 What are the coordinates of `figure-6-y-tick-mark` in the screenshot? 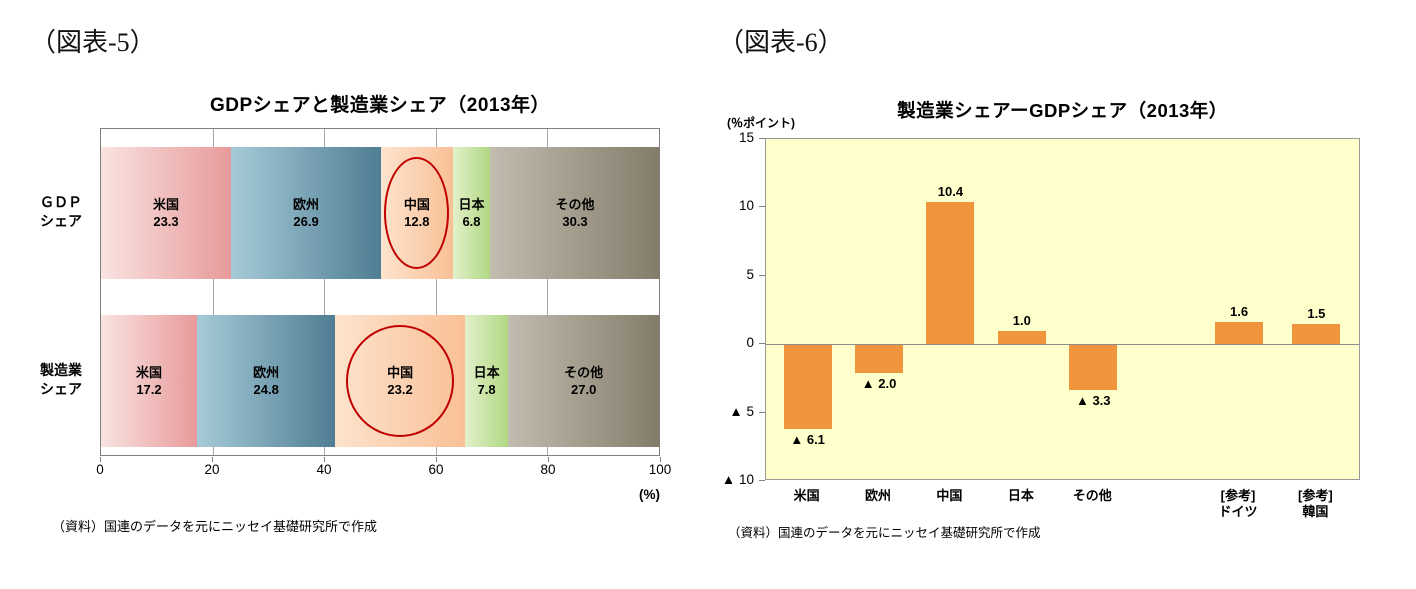 It's located at (762, 480).